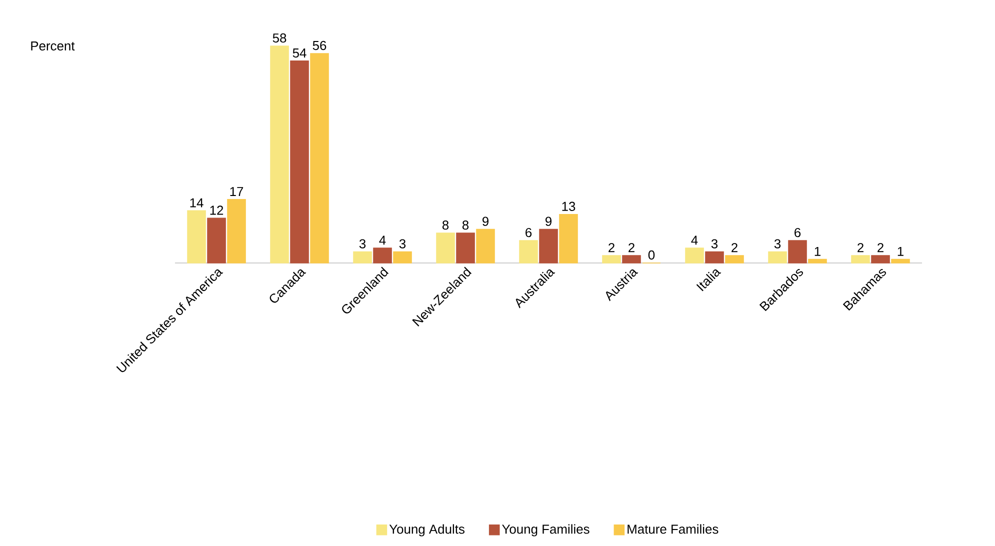 This screenshot has width=995, height=546. I want to click on x-tick-label: Italia, so click(709, 280).